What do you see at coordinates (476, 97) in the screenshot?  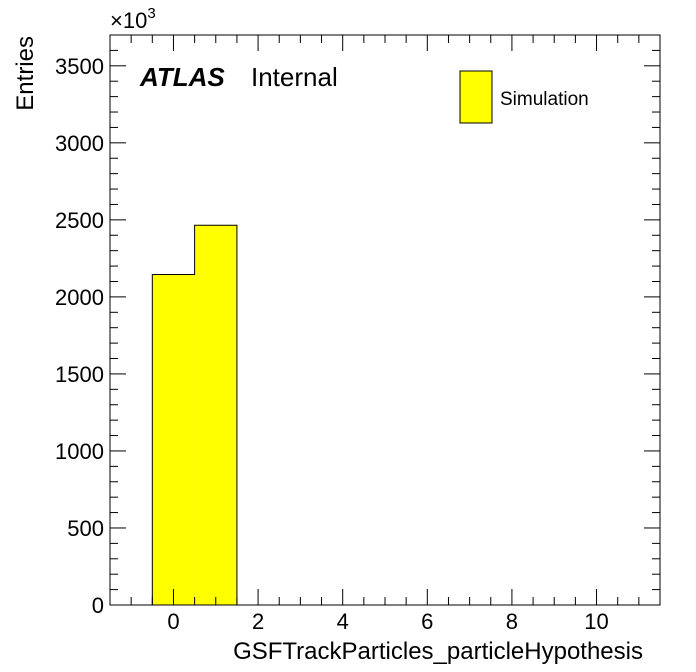 I see `legend-swatch-simulation` at bounding box center [476, 97].